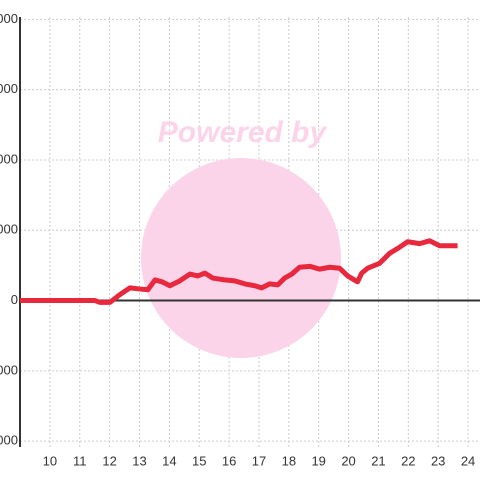 Image resolution: width=480 pixels, height=480 pixels. I want to click on x-tick-label: 15, so click(199, 460).